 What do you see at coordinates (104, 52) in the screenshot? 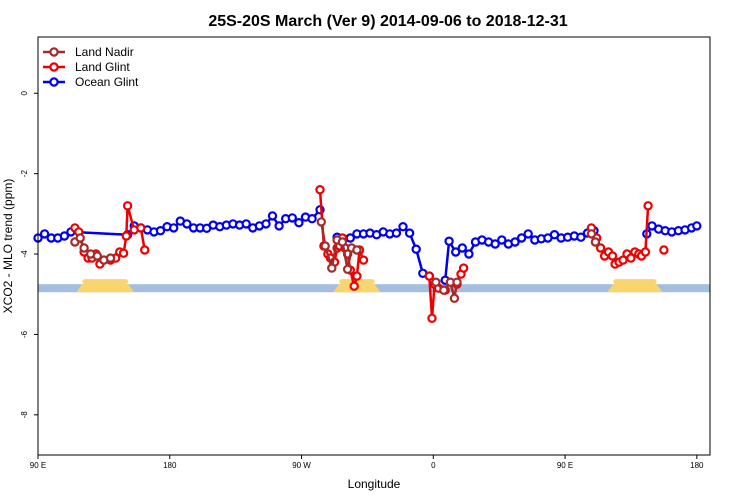
I see `legend-label-land-nadir: Land Nadir` at bounding box center [104, 52].